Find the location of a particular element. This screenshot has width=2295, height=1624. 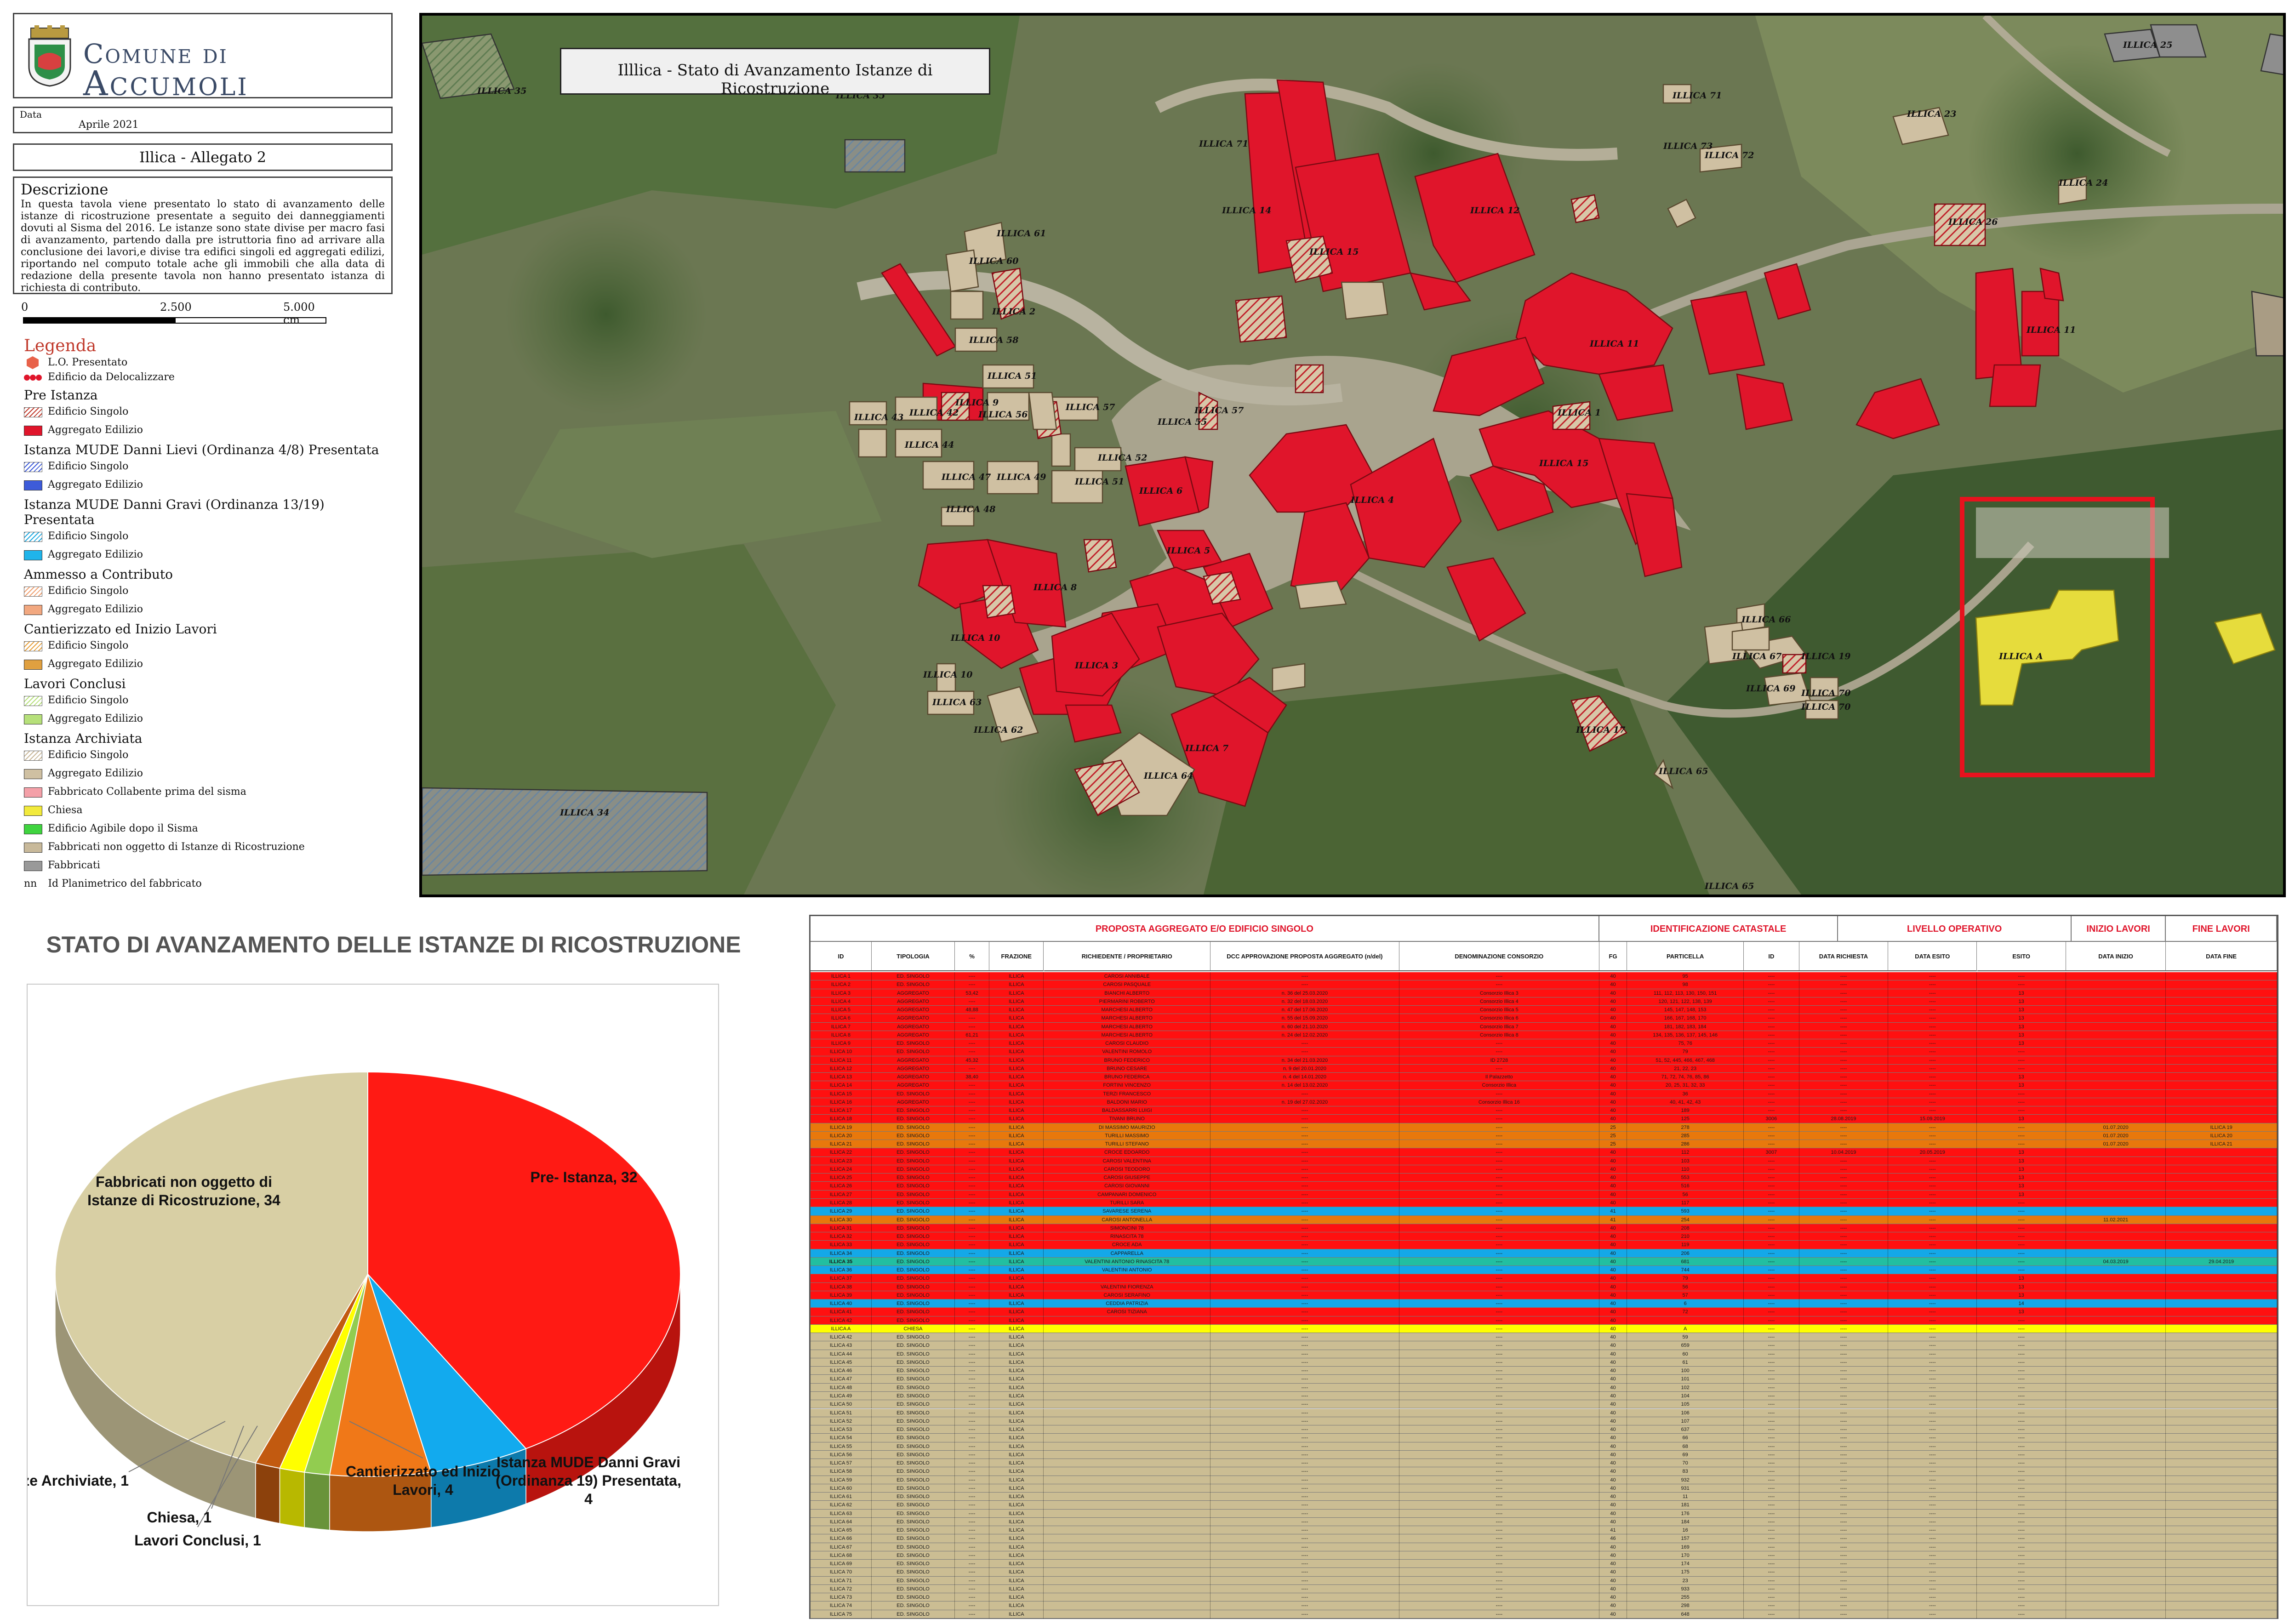

table-cell: ILLICA 14 is located at coordinates (841, 1085).